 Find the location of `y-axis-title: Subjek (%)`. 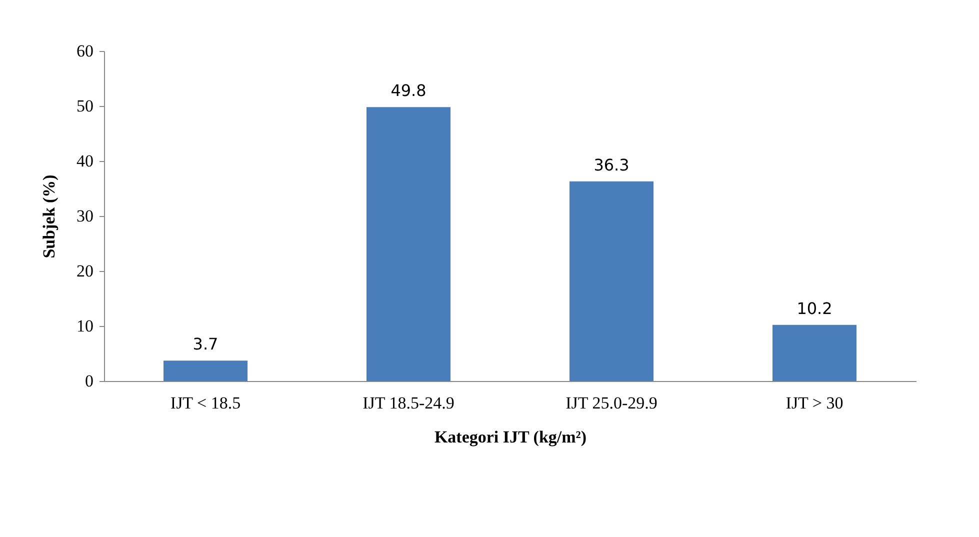

y-axis-title: Subjek (%) is located at coordinates (49, 216).